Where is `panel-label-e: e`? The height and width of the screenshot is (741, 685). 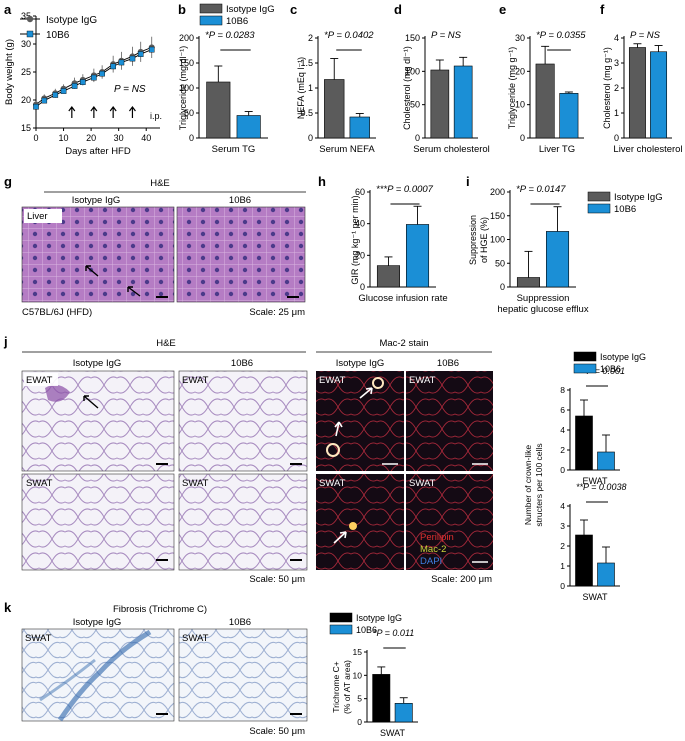
panel-label-e: e is located at coordinates (502, 9).